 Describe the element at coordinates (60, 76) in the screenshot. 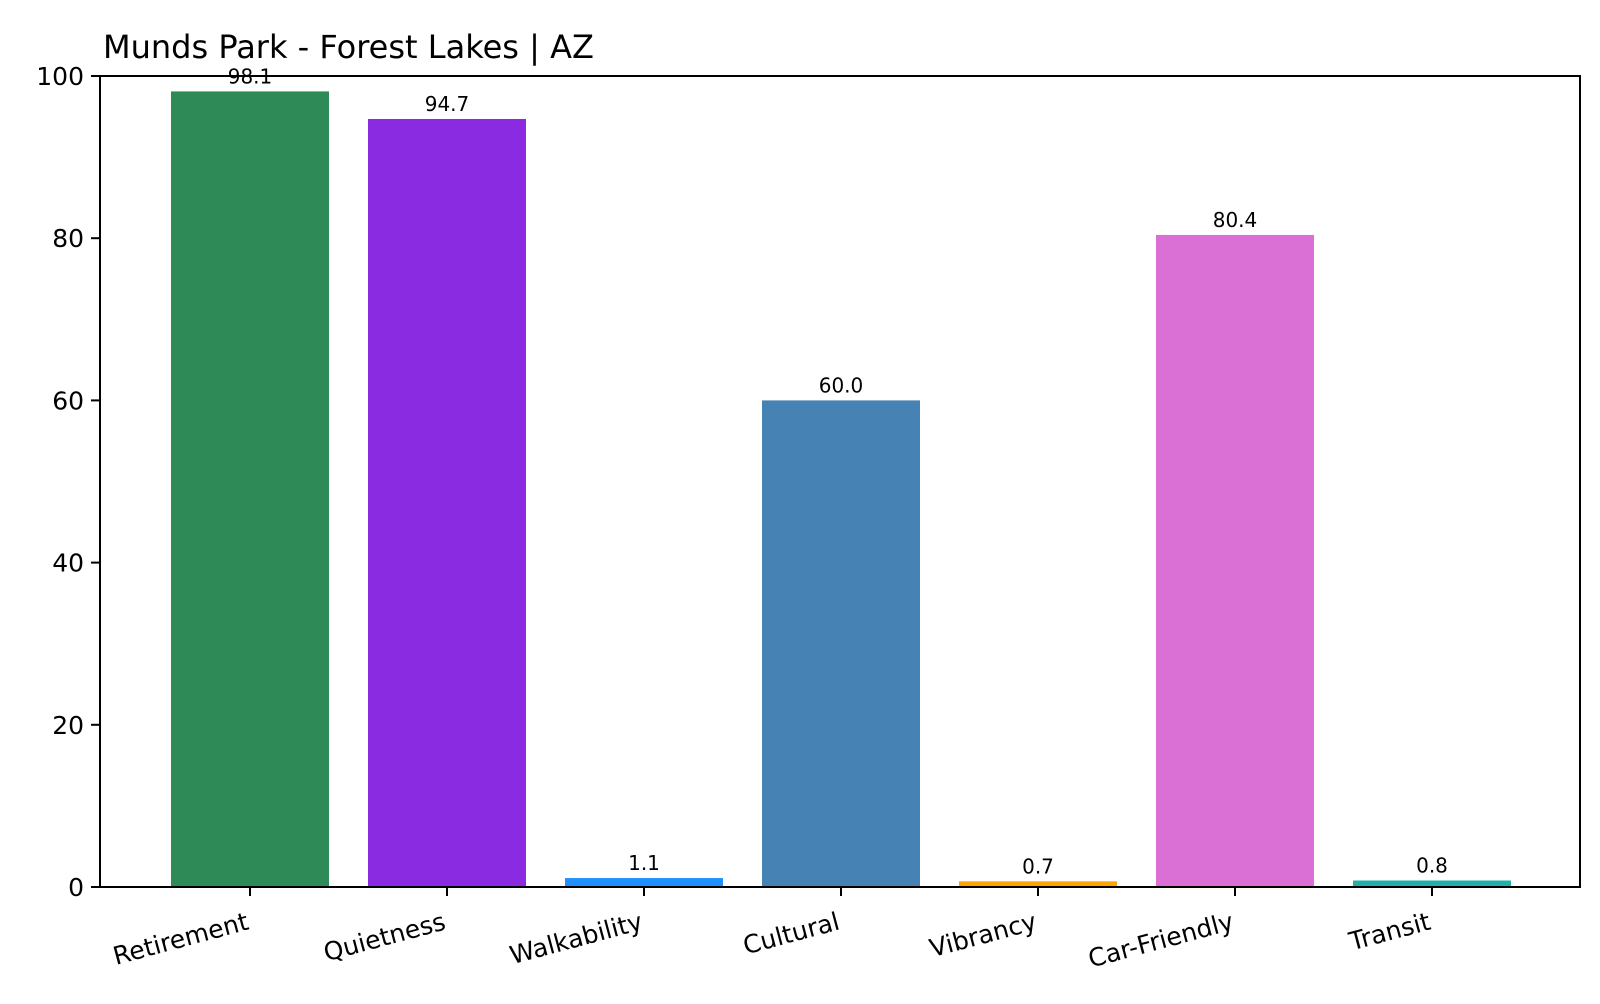

I see `y-tick-label: 100` at that location.